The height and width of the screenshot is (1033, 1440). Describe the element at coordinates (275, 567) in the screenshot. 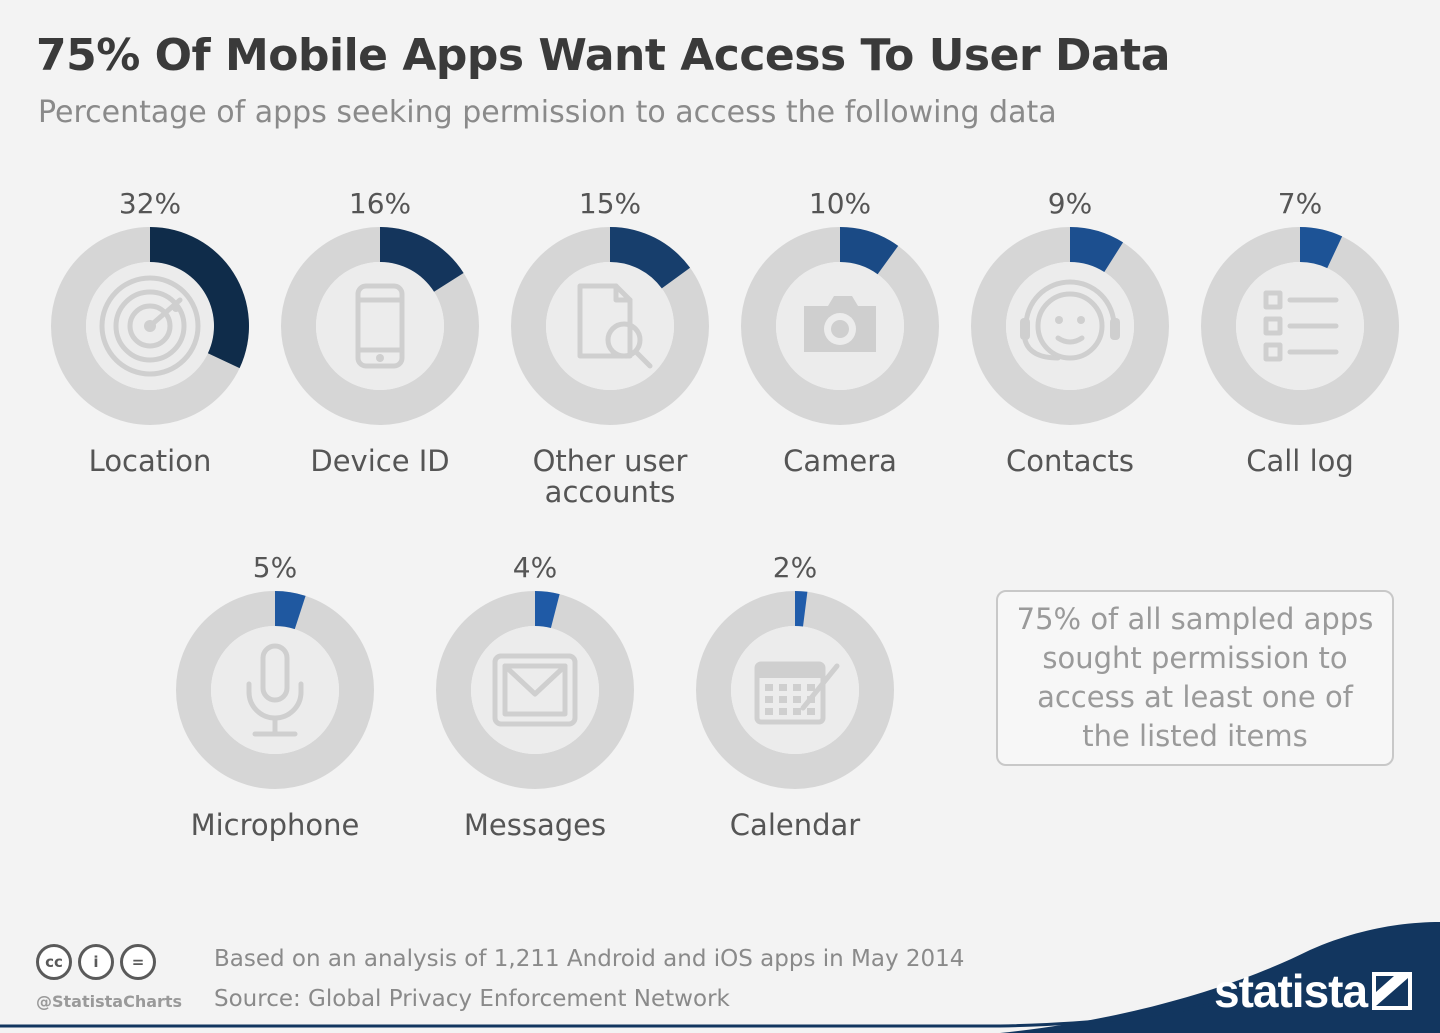

I see `value-label: 5%` at that location.